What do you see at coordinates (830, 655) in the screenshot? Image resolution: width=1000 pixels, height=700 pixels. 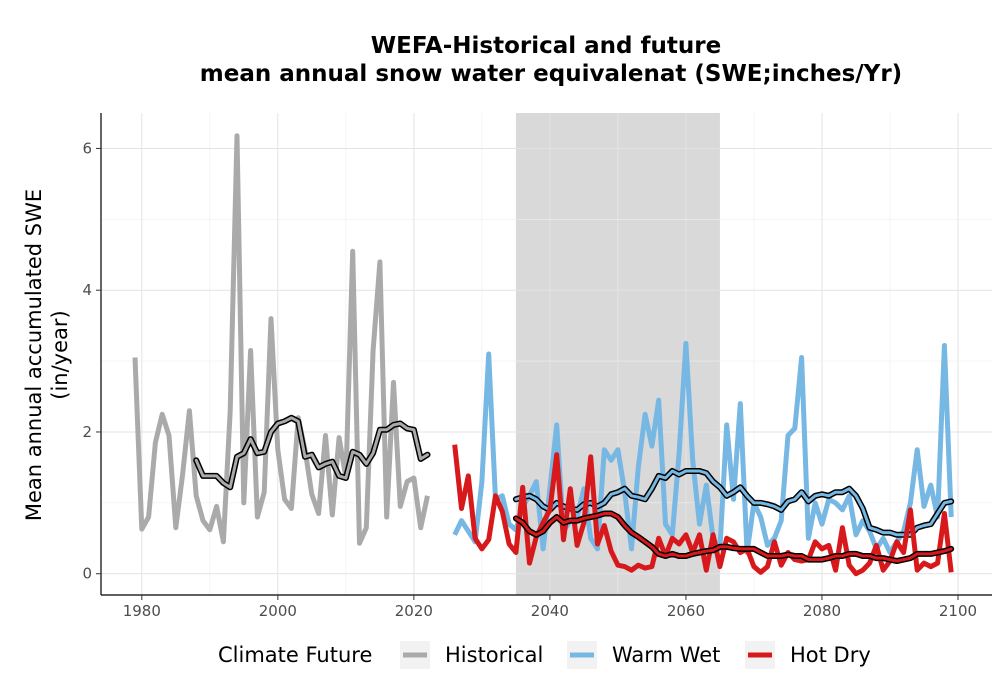 I see `legend-label-hot-dry: Hot Dry` at bounding box center [830, 655].